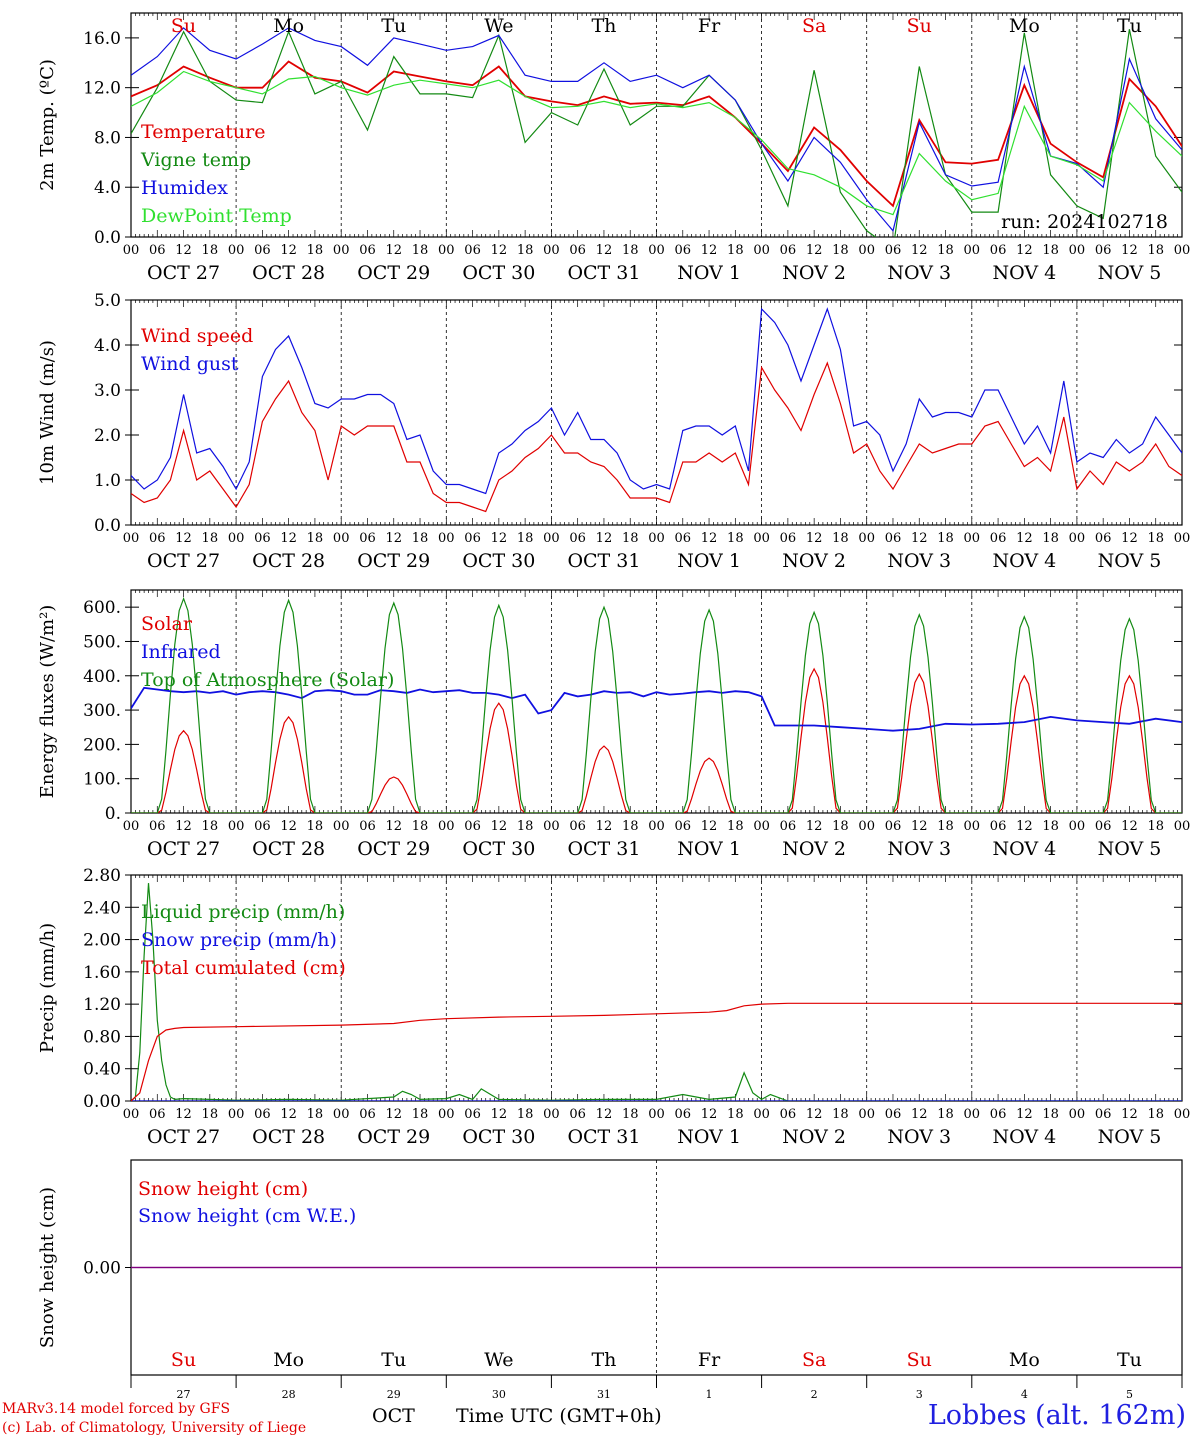 The width and height of the screenshot is (1194, 1440). Describe the element at coordinates (102, 89) in the screenshot. I see `y-tick-label: 12.0` at that location.